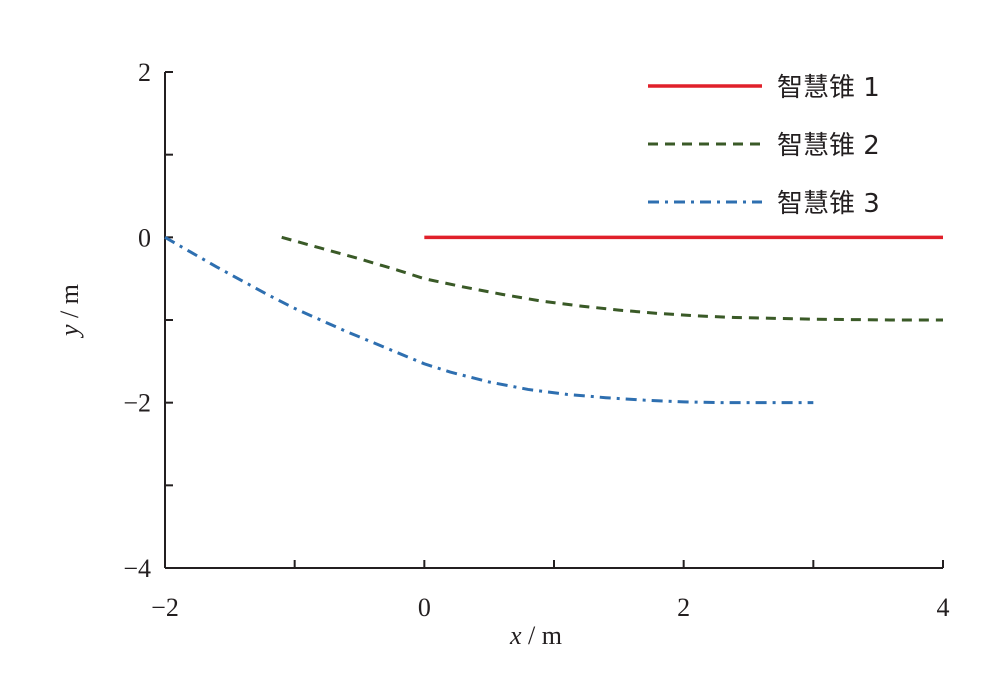 The width and height of the screenshot is (992, 684). I want to click on x-tick-label: 4, so click(943, 607).